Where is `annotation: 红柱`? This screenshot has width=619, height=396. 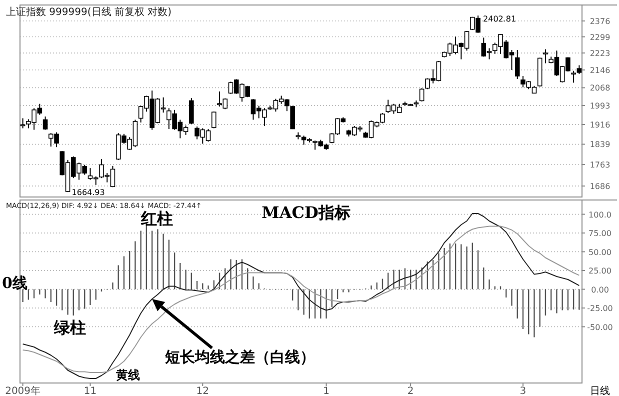 annotation: 红柱 is located at coordinates (156, 218).